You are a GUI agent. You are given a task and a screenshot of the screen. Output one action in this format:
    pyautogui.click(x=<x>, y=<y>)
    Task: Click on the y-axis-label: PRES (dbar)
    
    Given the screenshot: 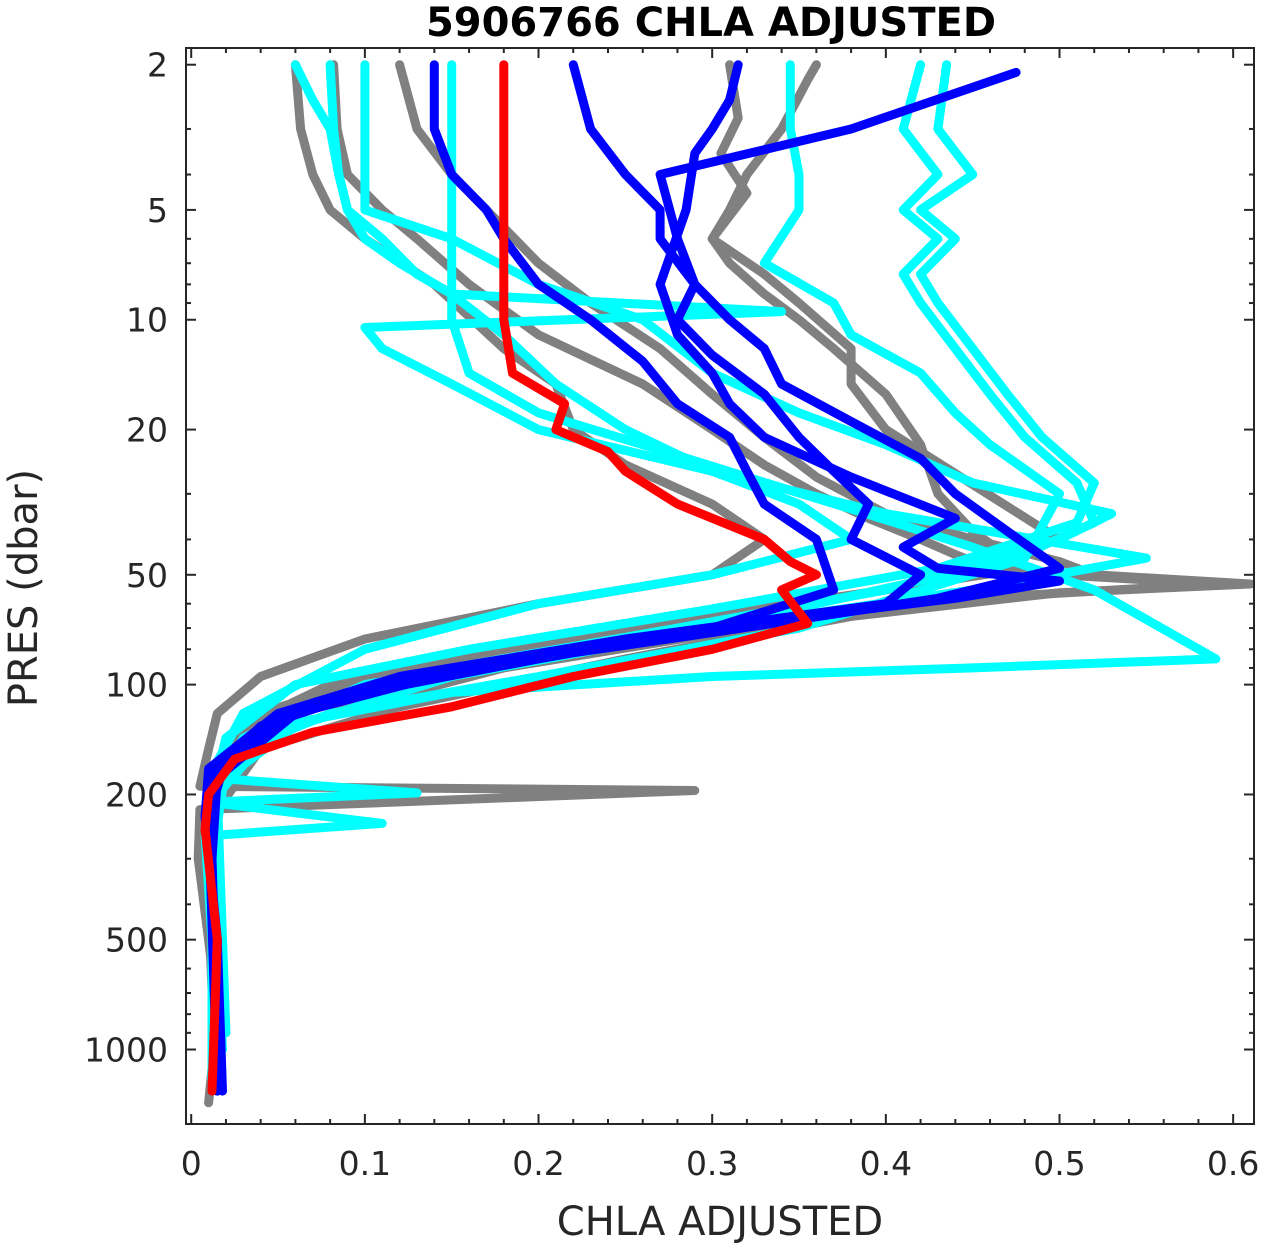 What is the action you would take?
    pyautogui.click(x=24, y=588)
    